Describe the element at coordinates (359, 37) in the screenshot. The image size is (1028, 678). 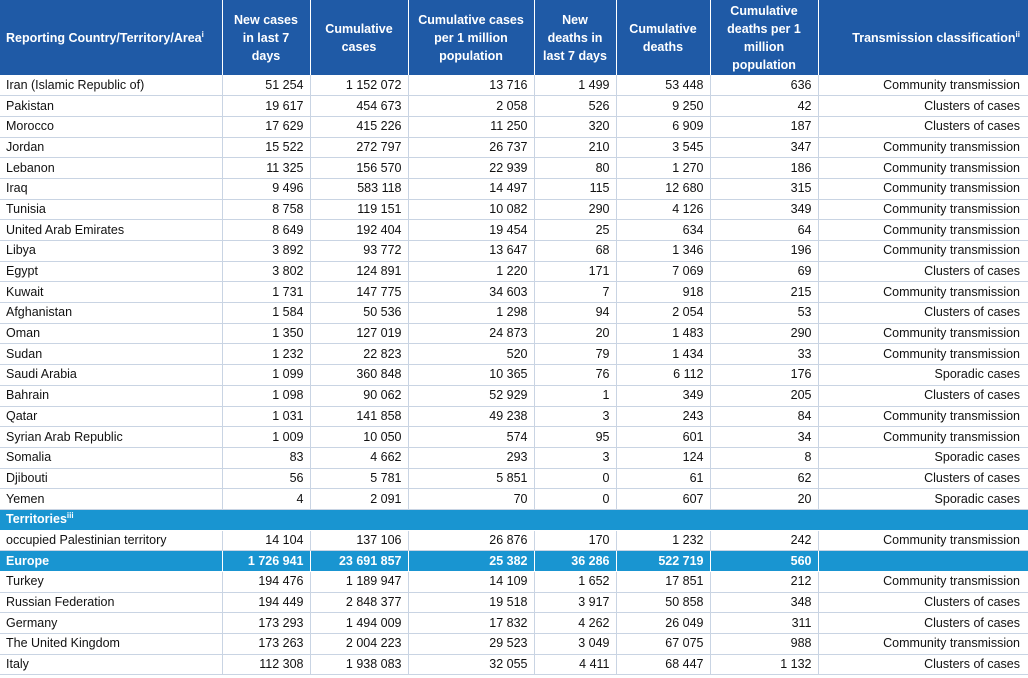
I see `col-header-cumulative-cases: Cumulative cases` at that location.